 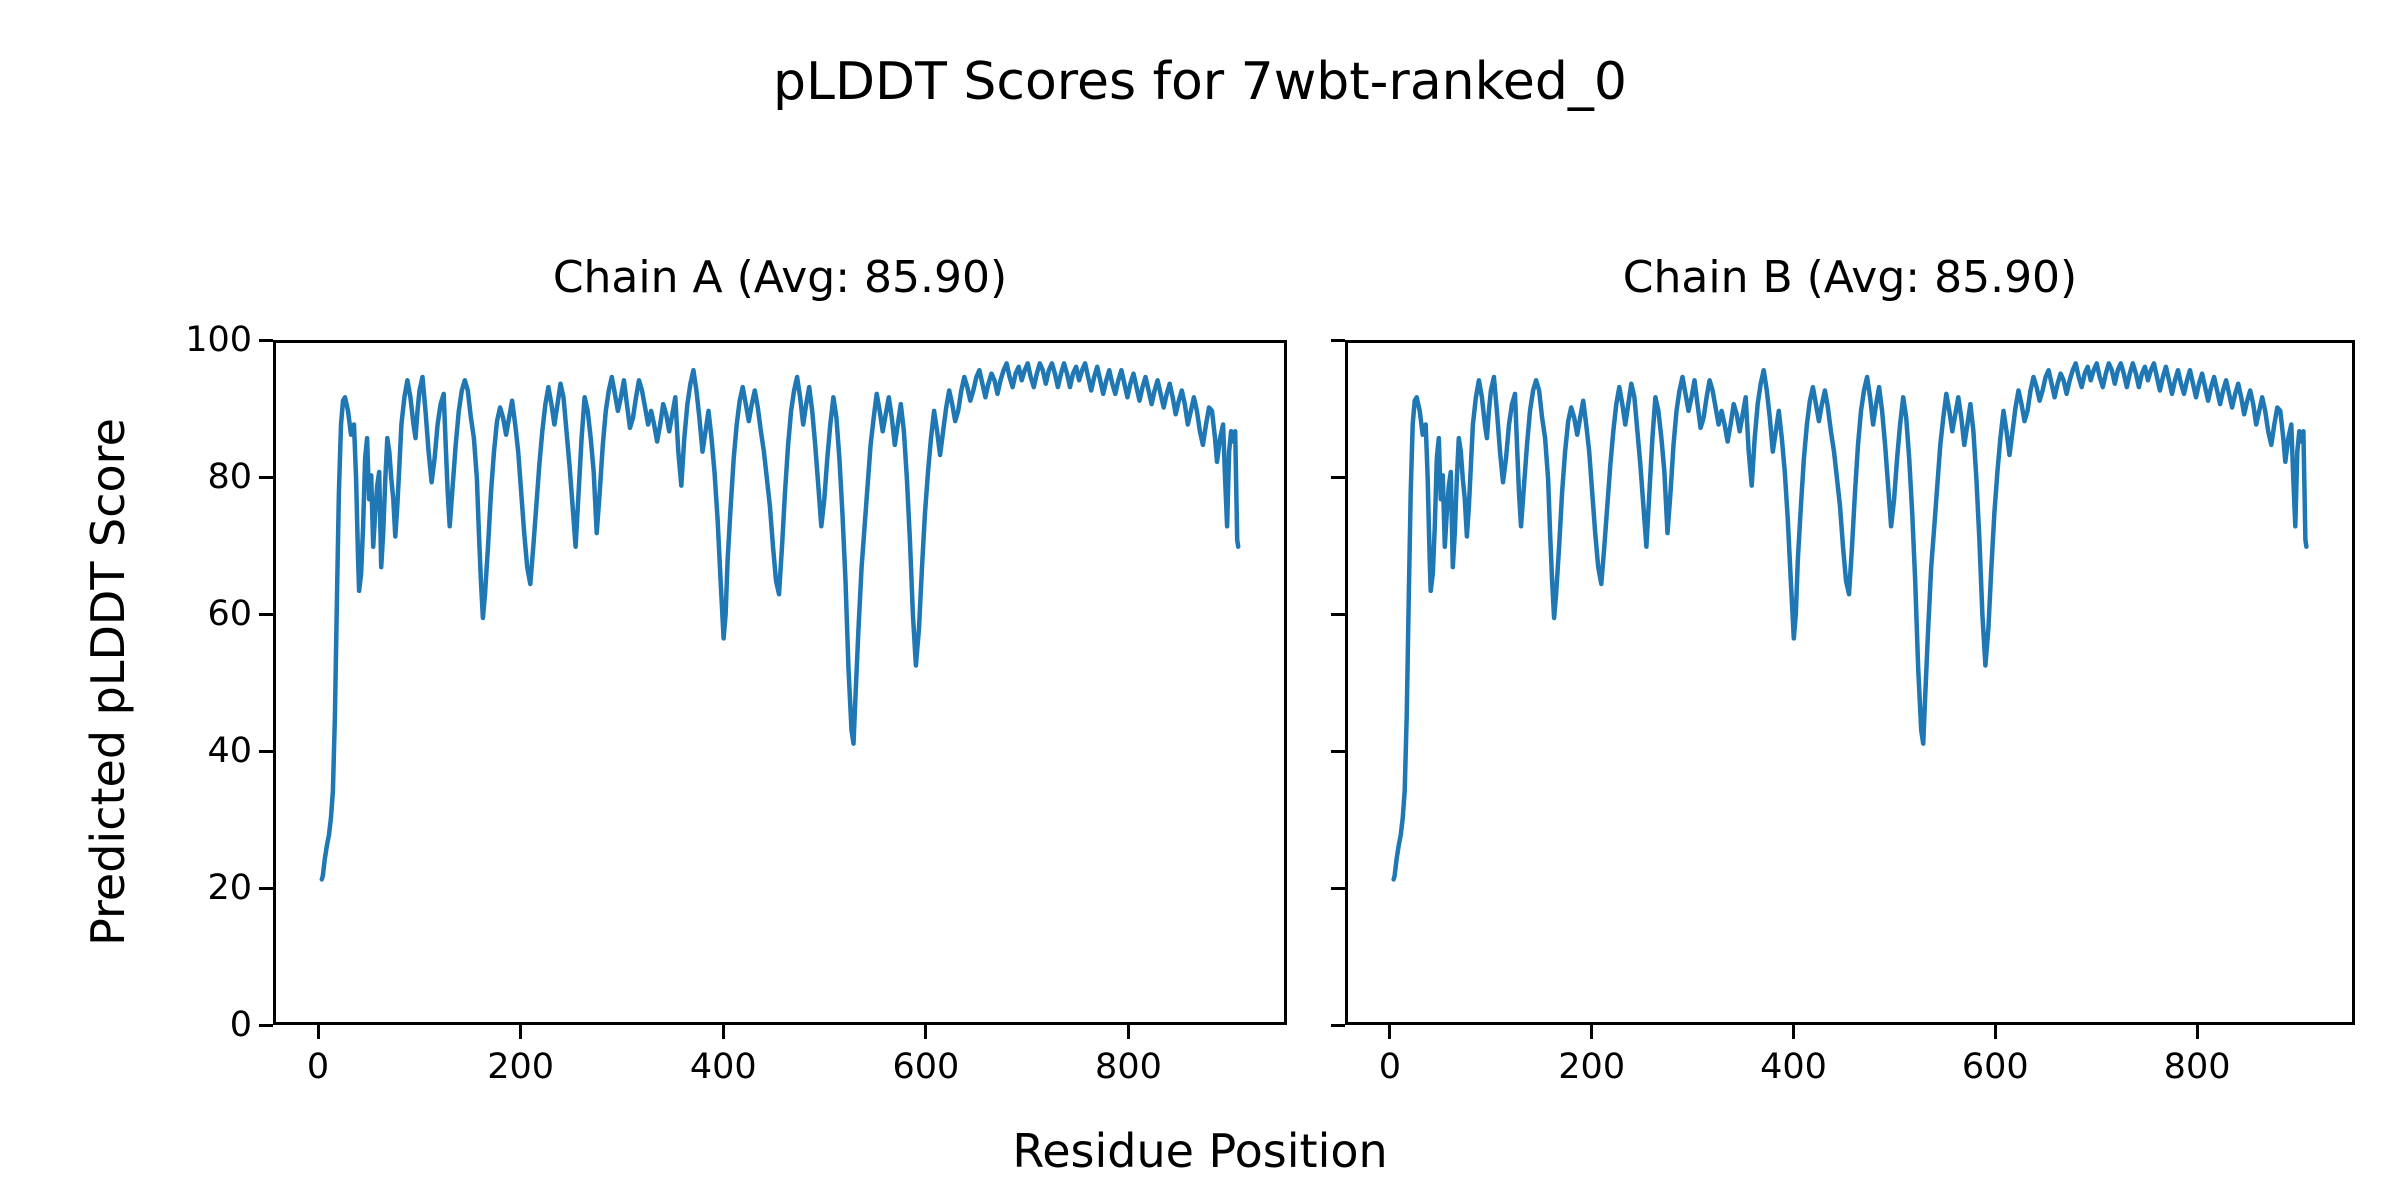 I want to click on subplot-title-chain-b: Chain B (Avg: 85.90), so click(x=1850, y=277).